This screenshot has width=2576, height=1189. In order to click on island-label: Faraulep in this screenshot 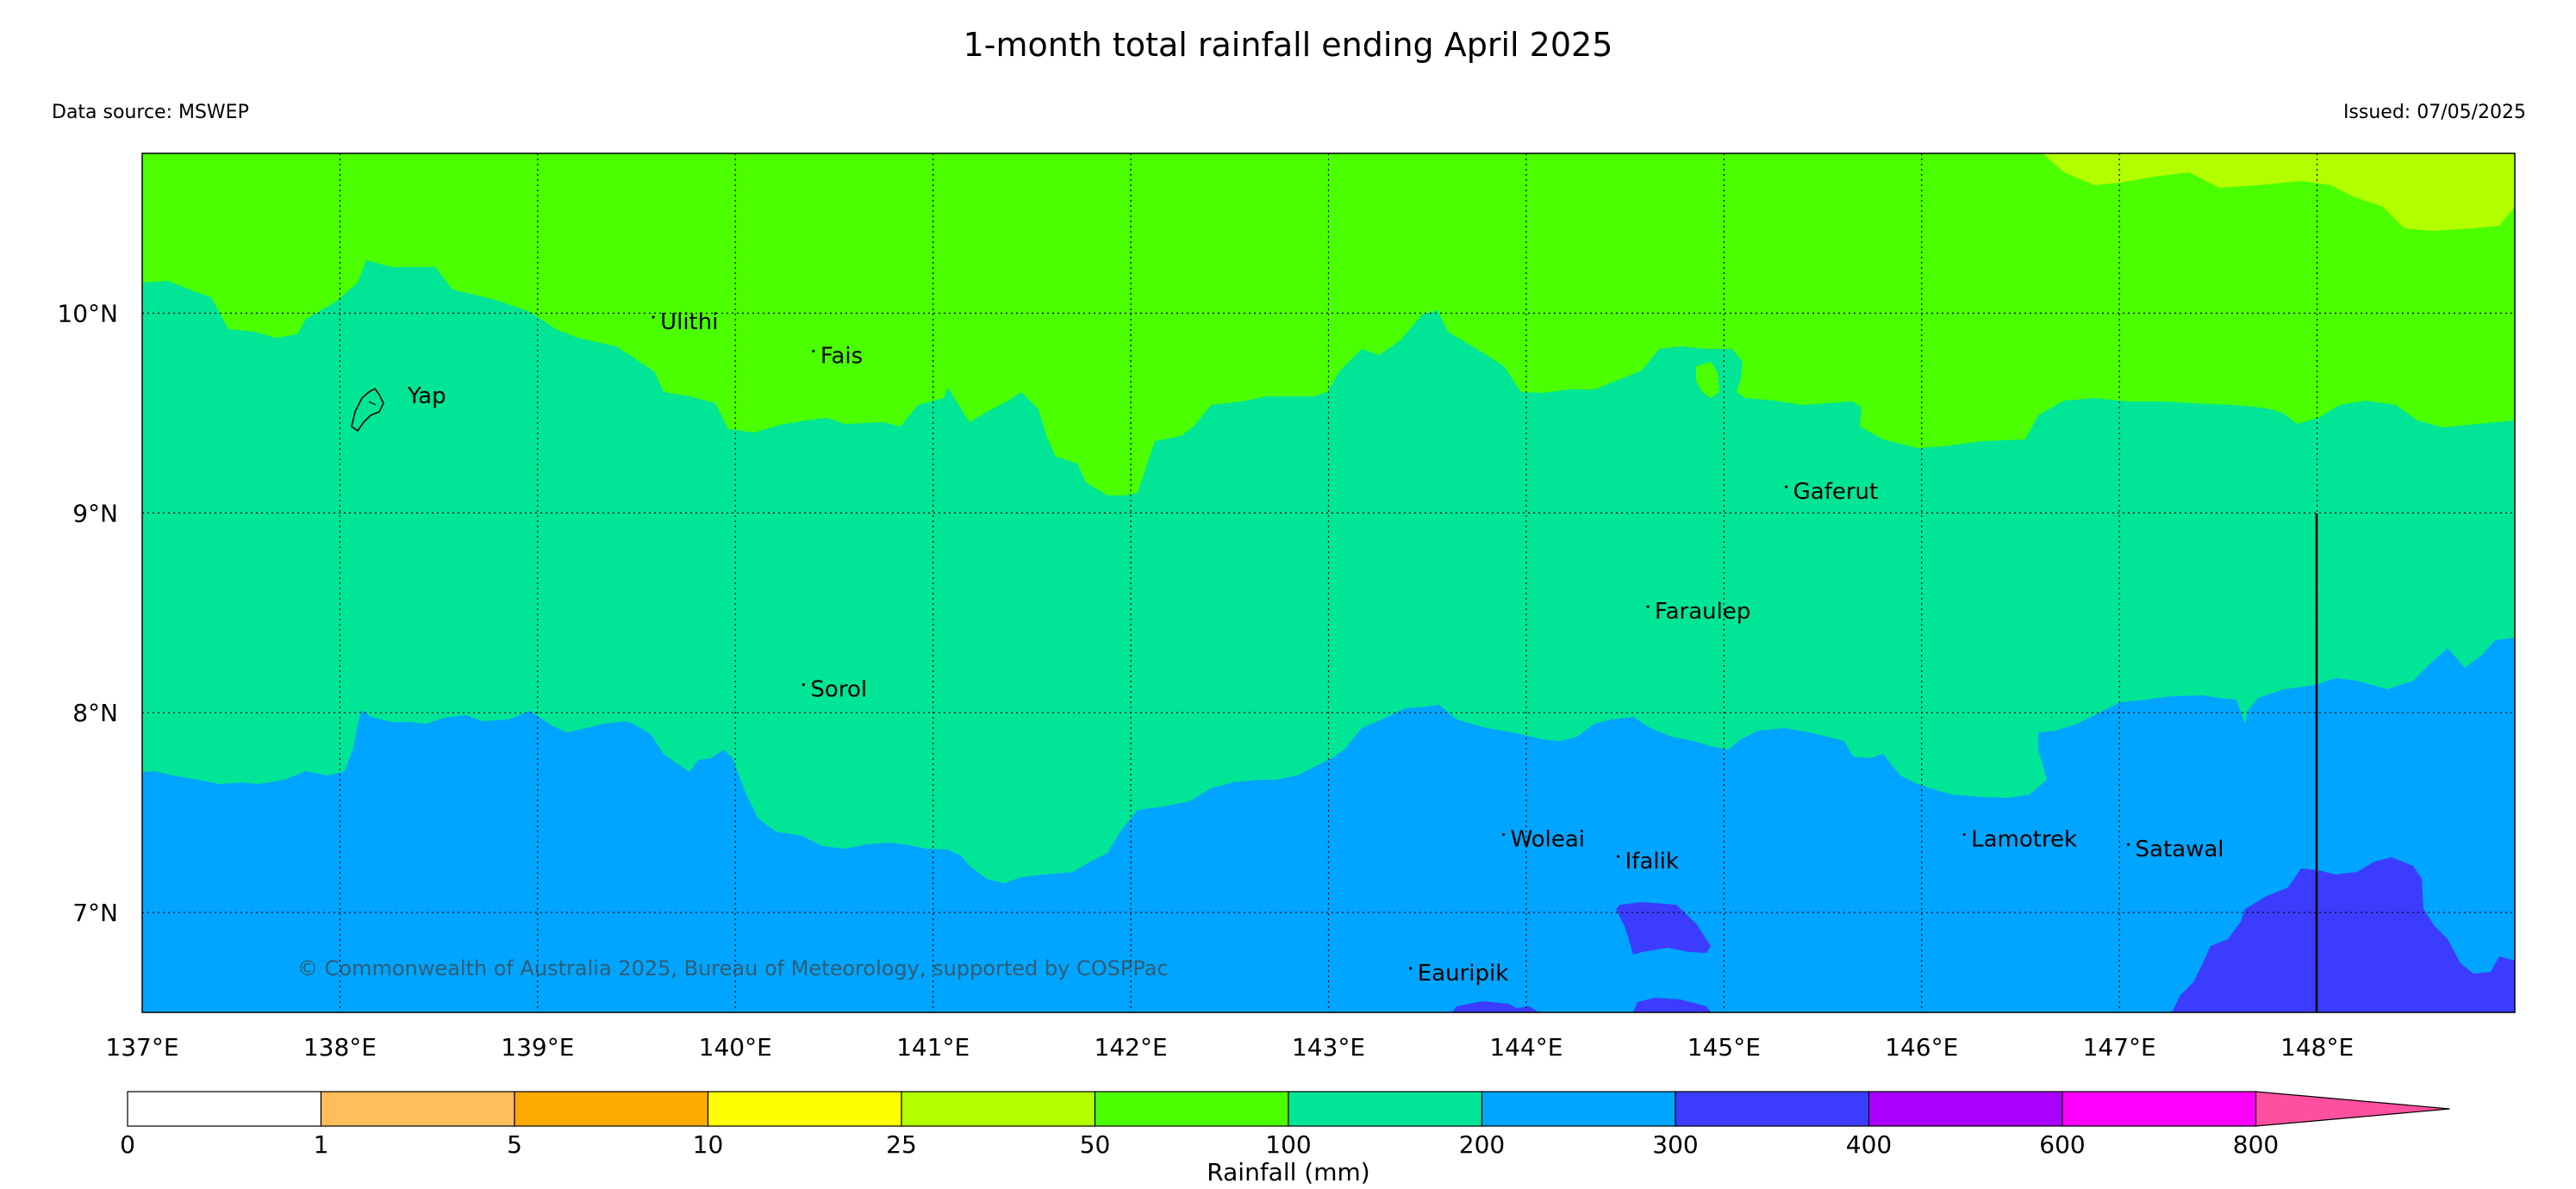, I will do `click(1702, 612)`.